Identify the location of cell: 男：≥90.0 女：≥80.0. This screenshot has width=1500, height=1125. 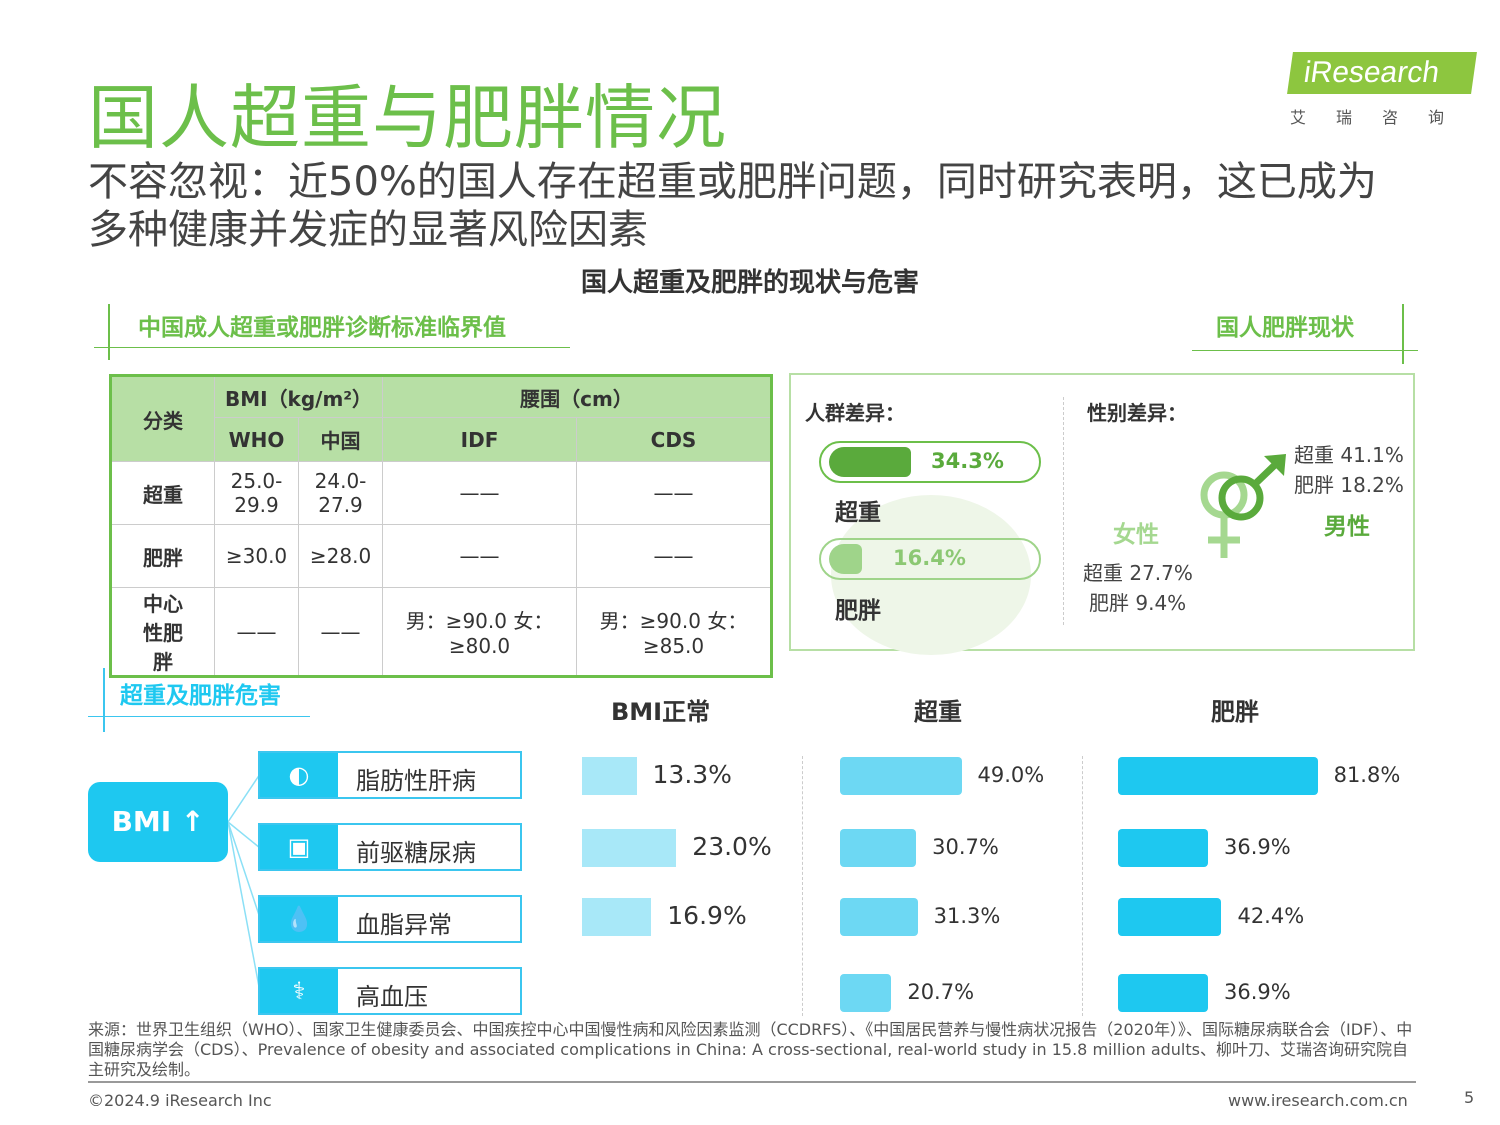
(479, 632).